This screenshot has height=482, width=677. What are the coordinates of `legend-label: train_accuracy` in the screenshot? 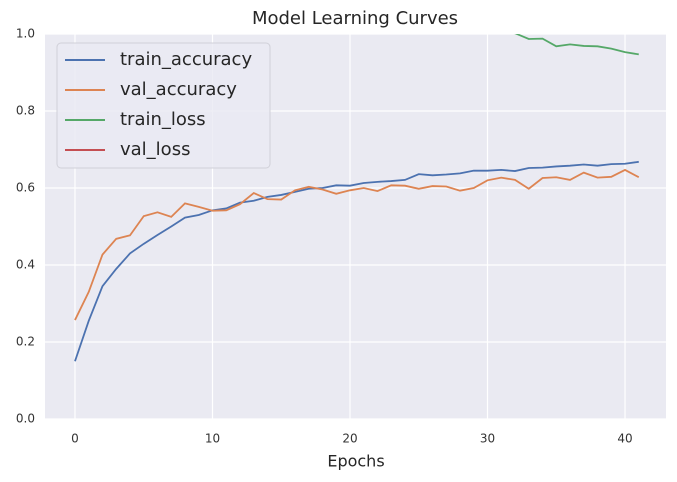 It's located at (186, 59).